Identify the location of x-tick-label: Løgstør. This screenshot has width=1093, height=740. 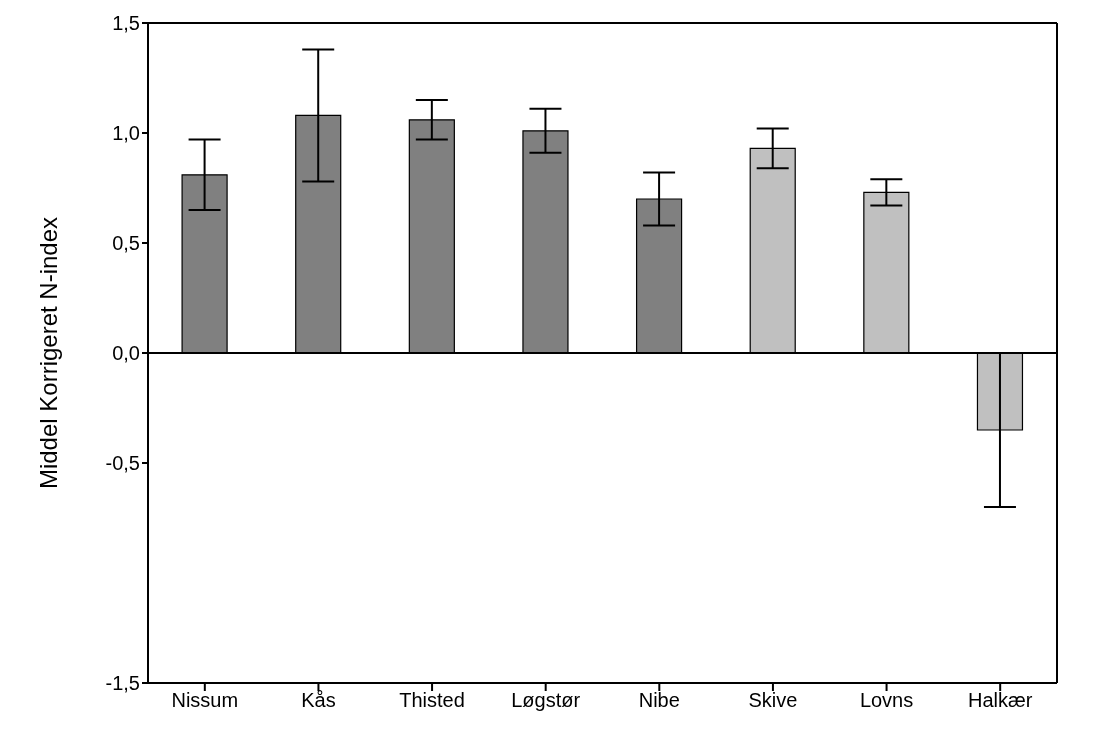
(546, 700).